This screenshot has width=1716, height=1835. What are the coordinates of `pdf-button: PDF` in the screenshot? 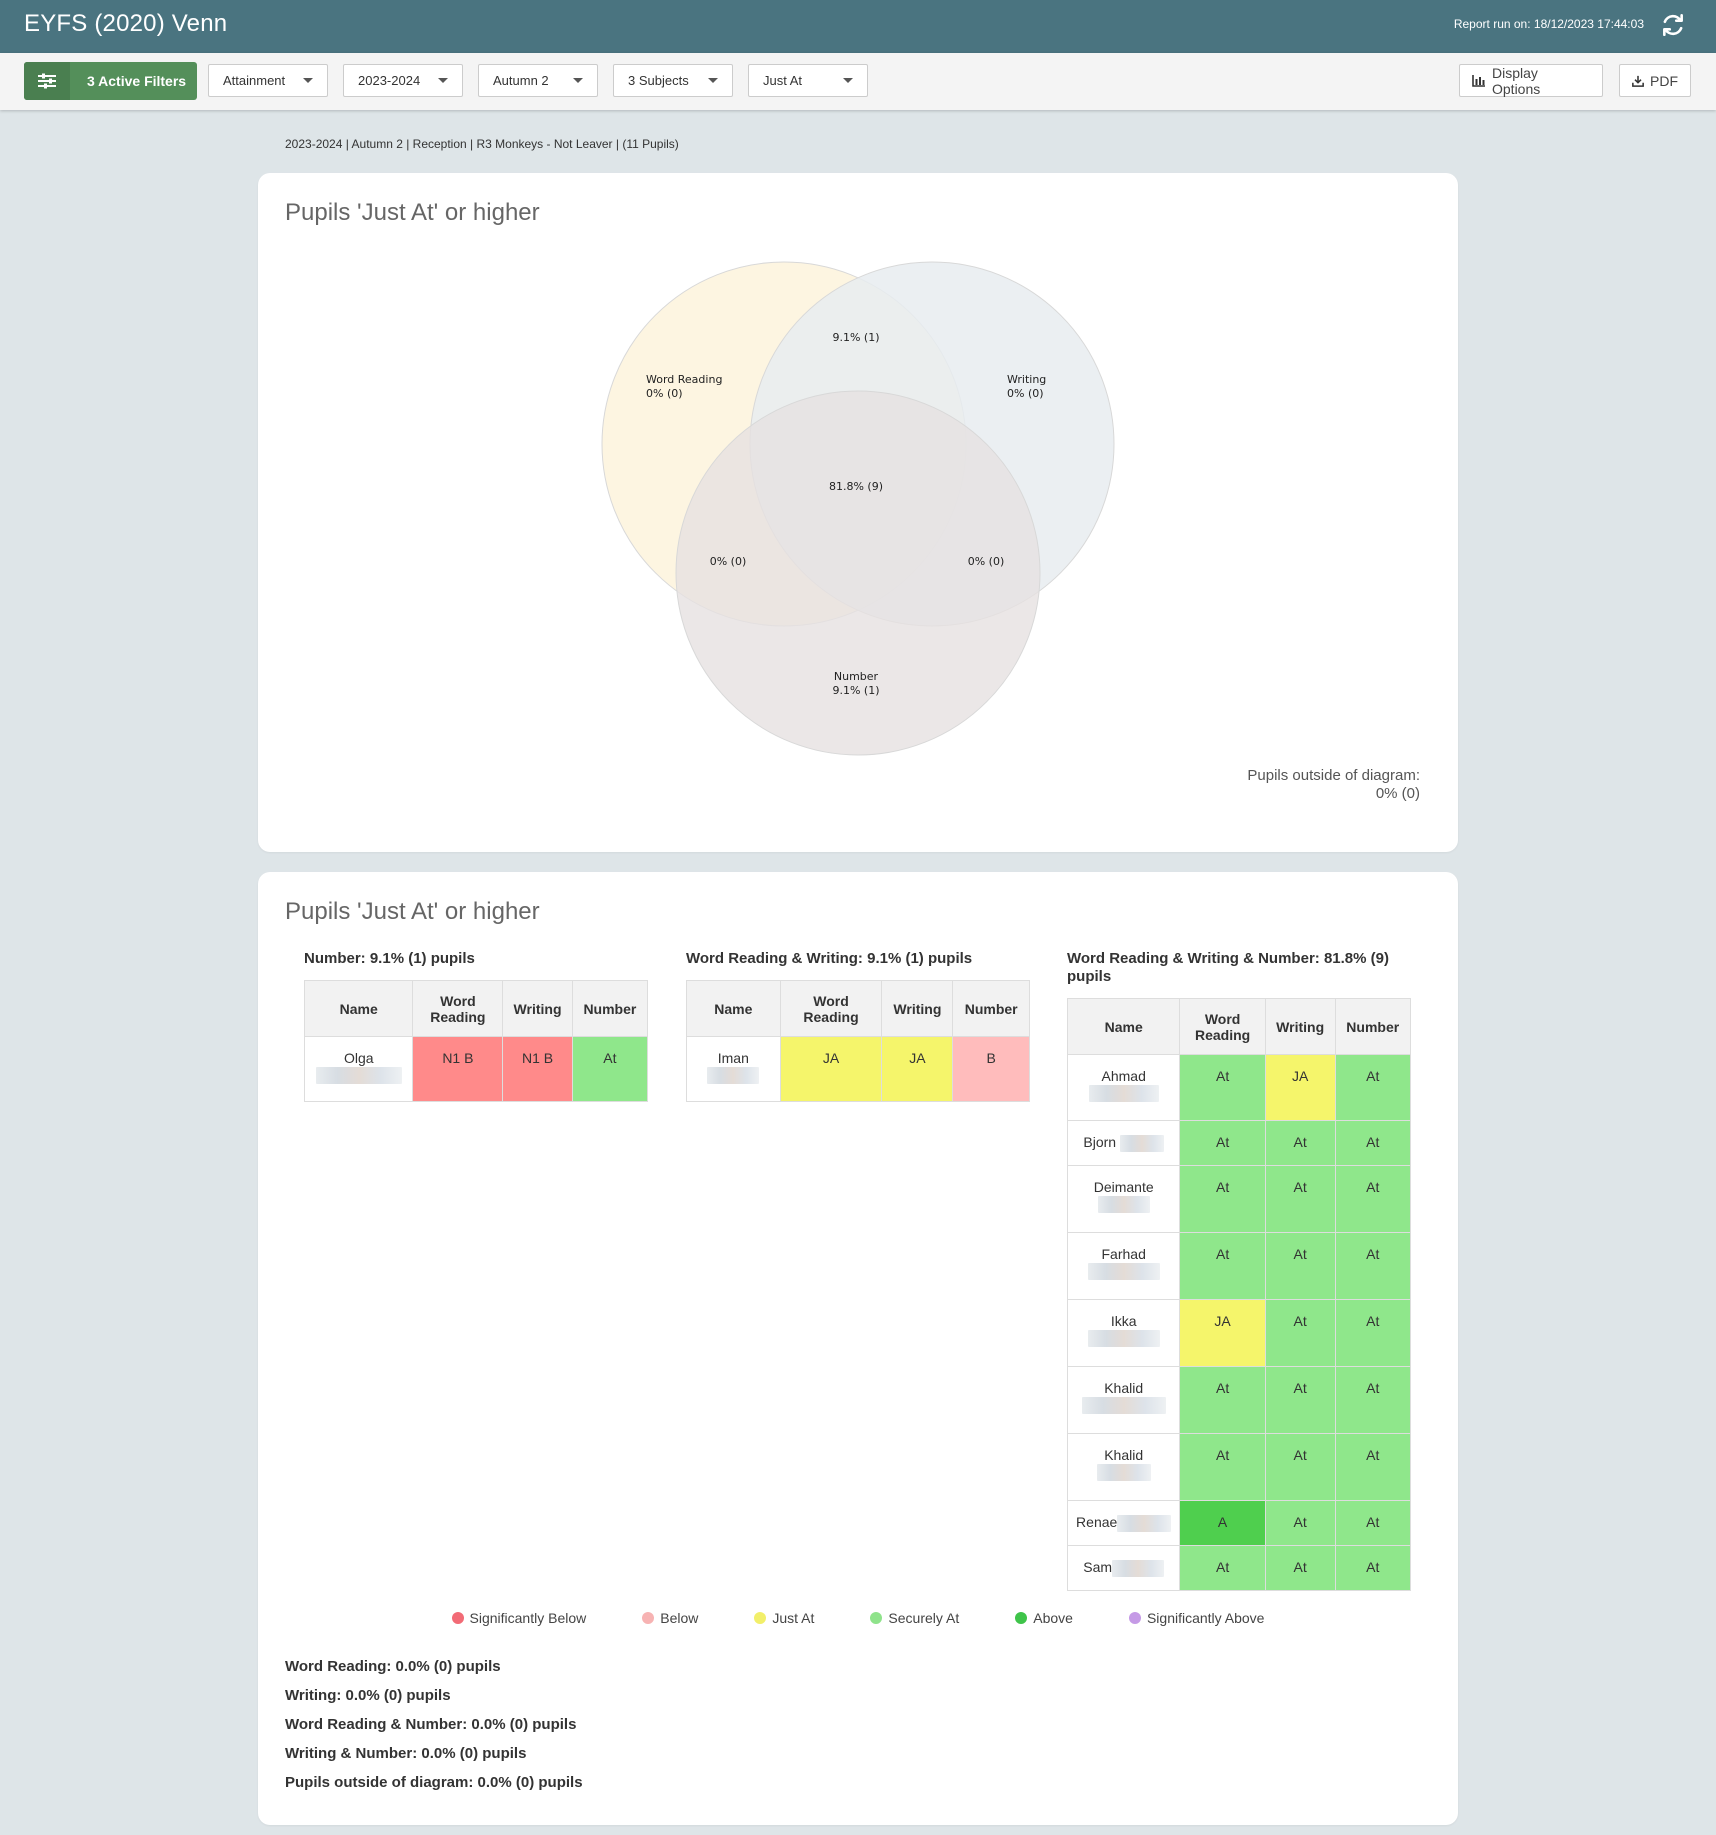 It's located at (1655, 80).